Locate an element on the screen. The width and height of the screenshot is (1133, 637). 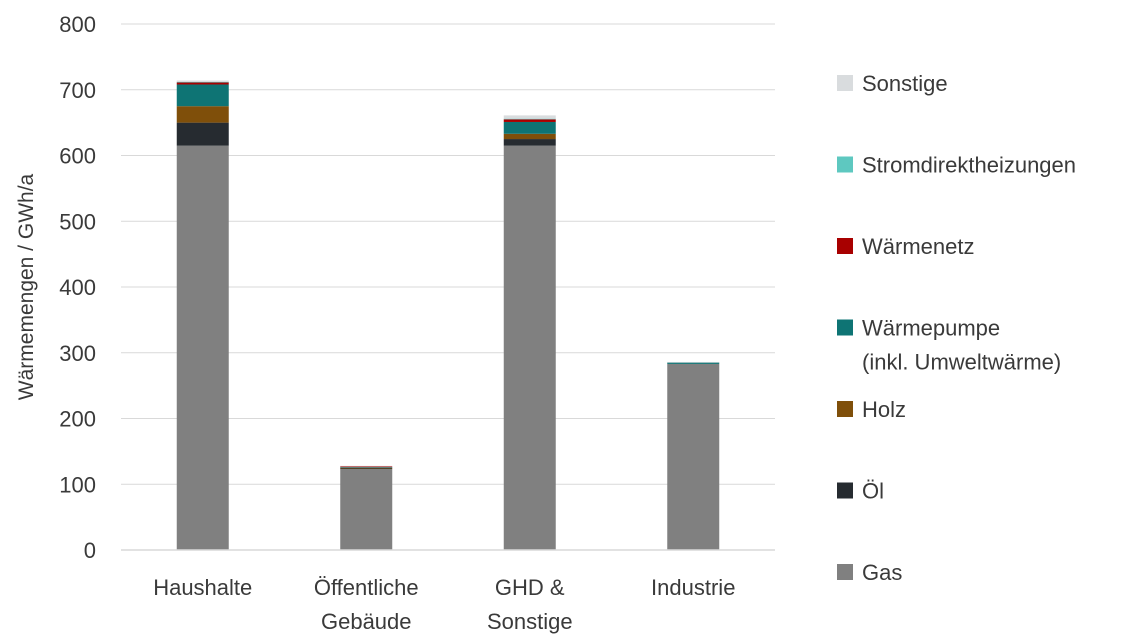
y-tick-label: 600 is located at coordinates (77, 156).